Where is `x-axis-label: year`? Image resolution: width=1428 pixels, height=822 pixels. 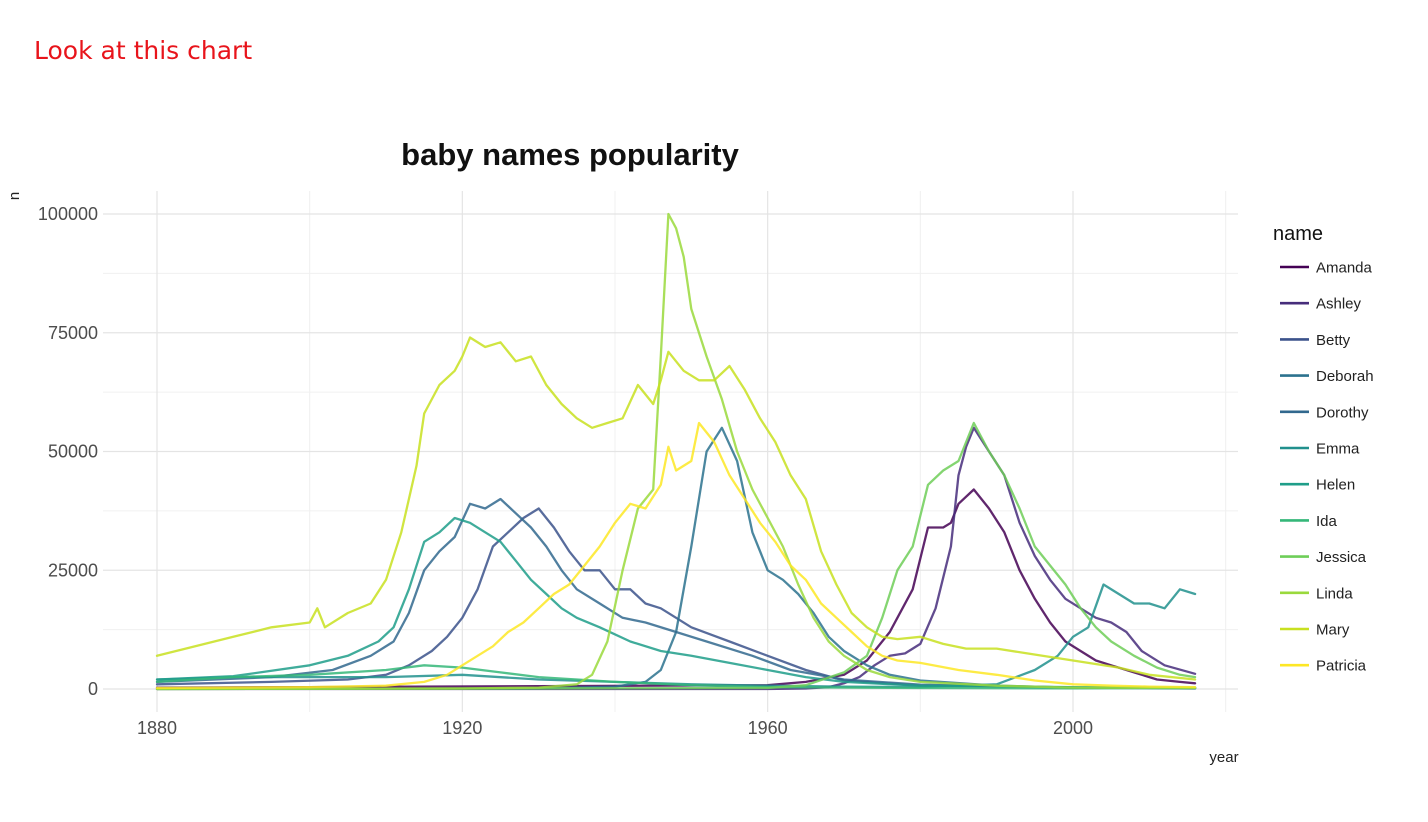 x-axis-label: year is located at coordinates (1223, 757).